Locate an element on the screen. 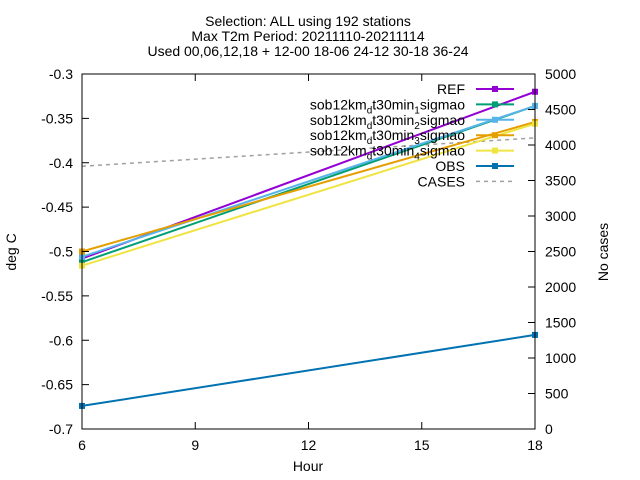  legend-label: sob12kmdt30min2sigmao is located at coordinates (387, 122).